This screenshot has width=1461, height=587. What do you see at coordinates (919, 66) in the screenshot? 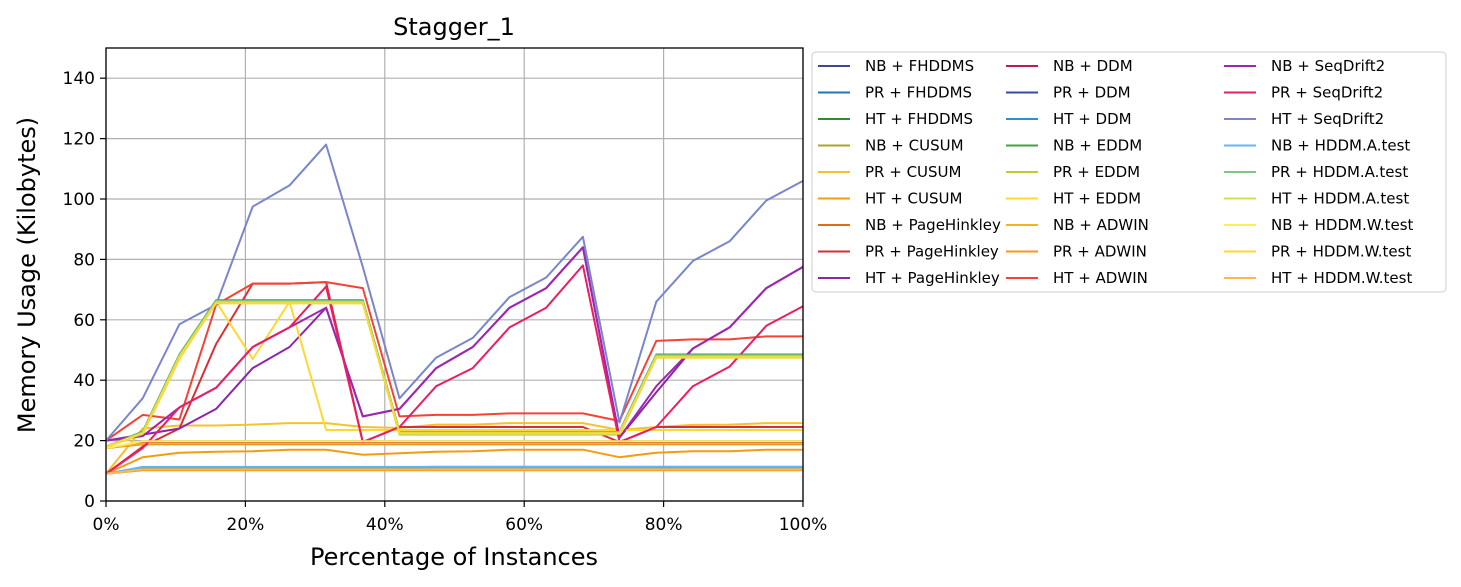
I see `legend-entry-label: NB + FHDDMS` at bounding box center [919, 66].